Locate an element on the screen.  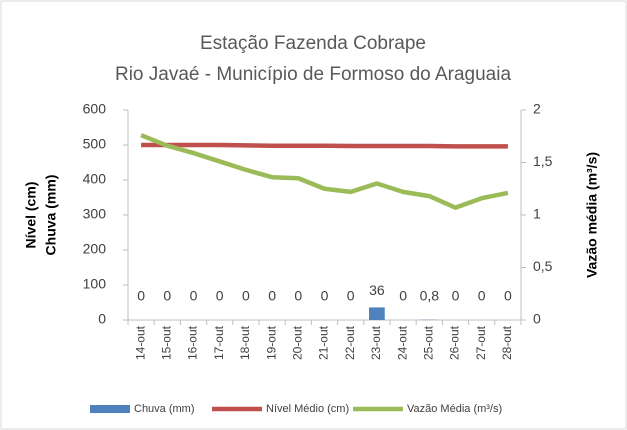
legend-swatch is located at coordinates (110, 409).